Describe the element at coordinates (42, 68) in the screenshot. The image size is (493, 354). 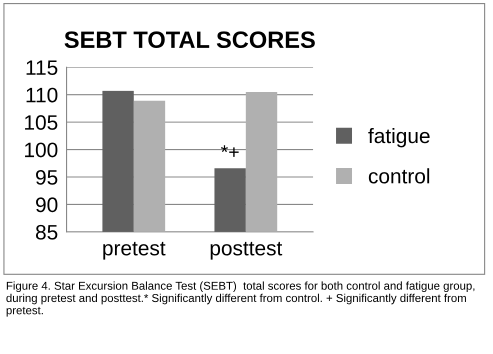
I see `y-tick-label: 115` at that location.